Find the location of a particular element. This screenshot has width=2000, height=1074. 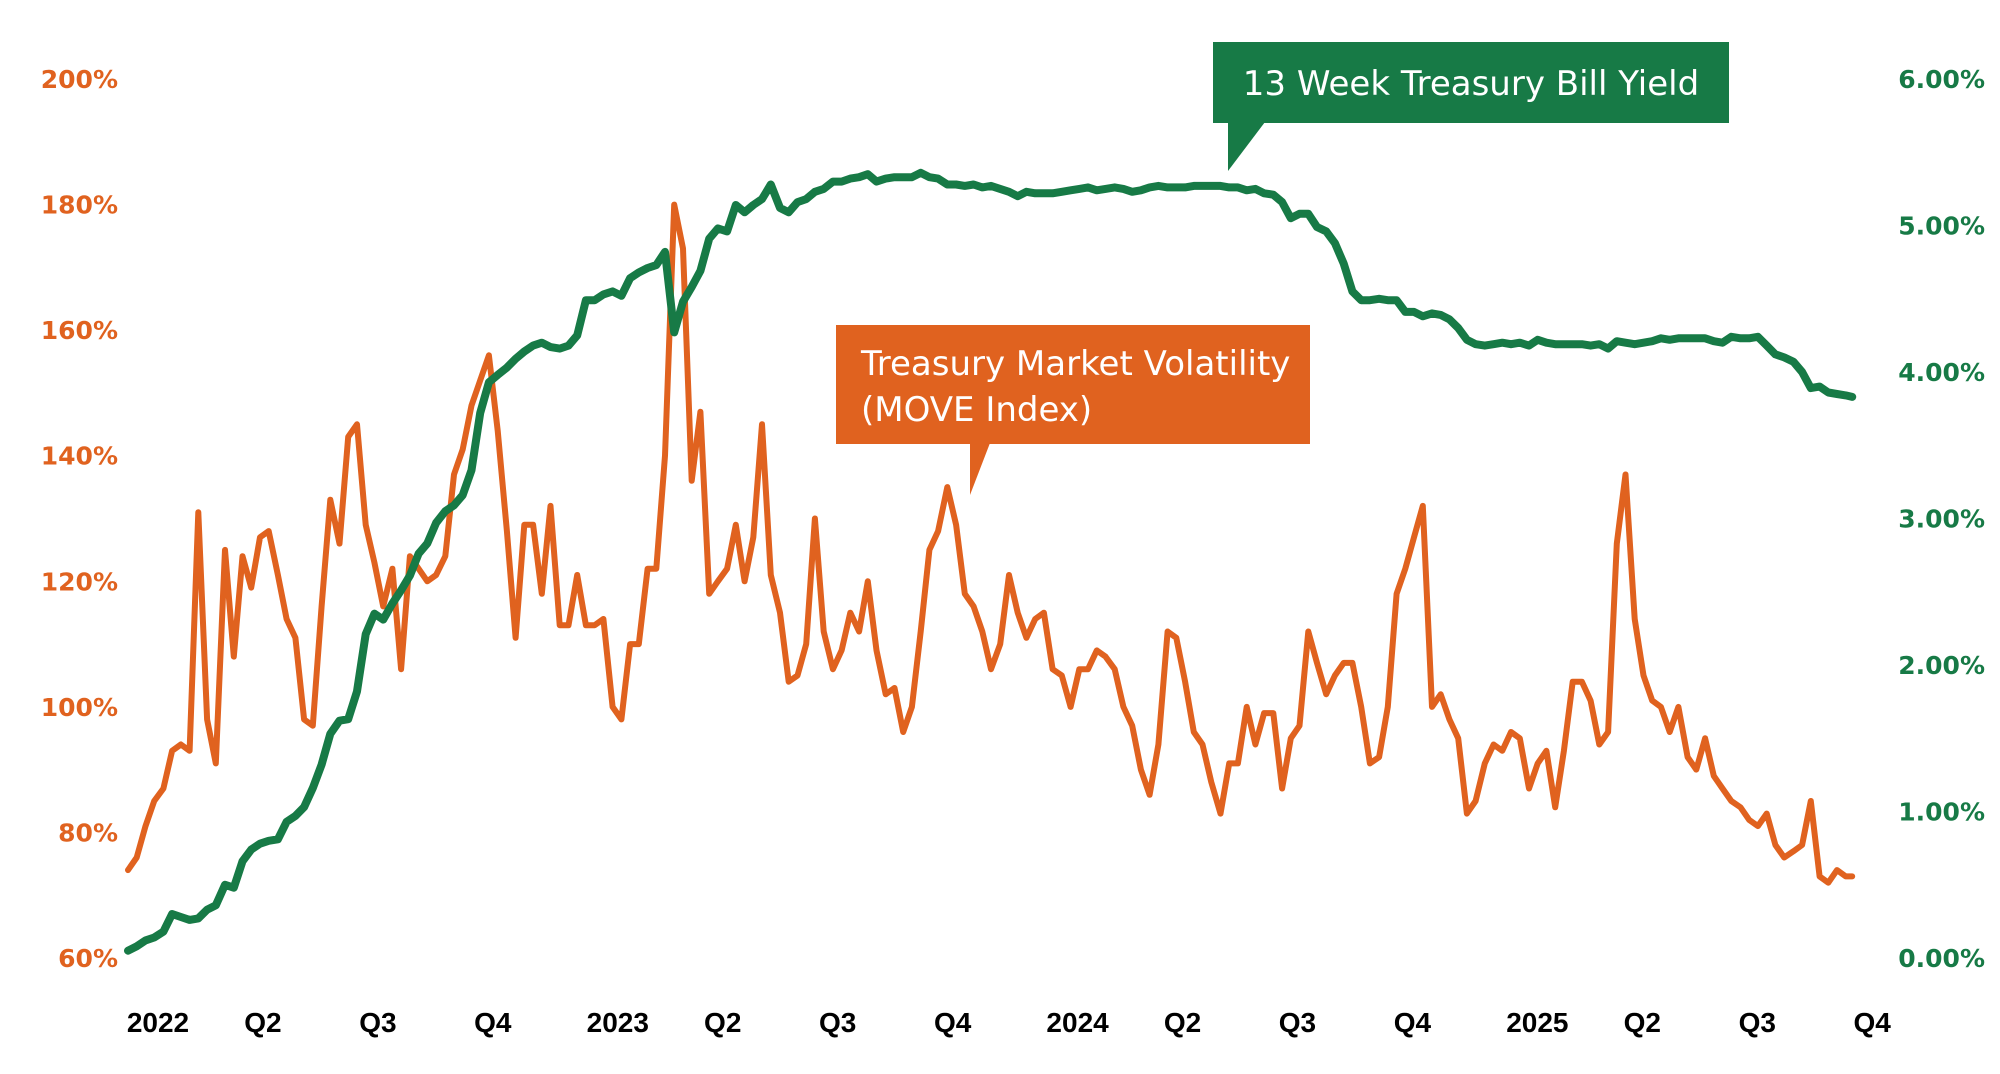

callout-move-text-line2: (MOVE Index) is located at coordinates (976, 410).